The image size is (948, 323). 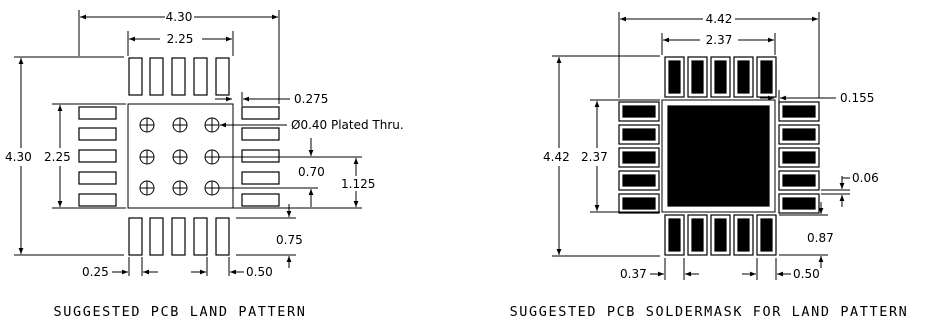 What do you see at coordinates (311, 99) in the screenshot?
I see `svg-text: 0.275` at bounding box center [311, 99].